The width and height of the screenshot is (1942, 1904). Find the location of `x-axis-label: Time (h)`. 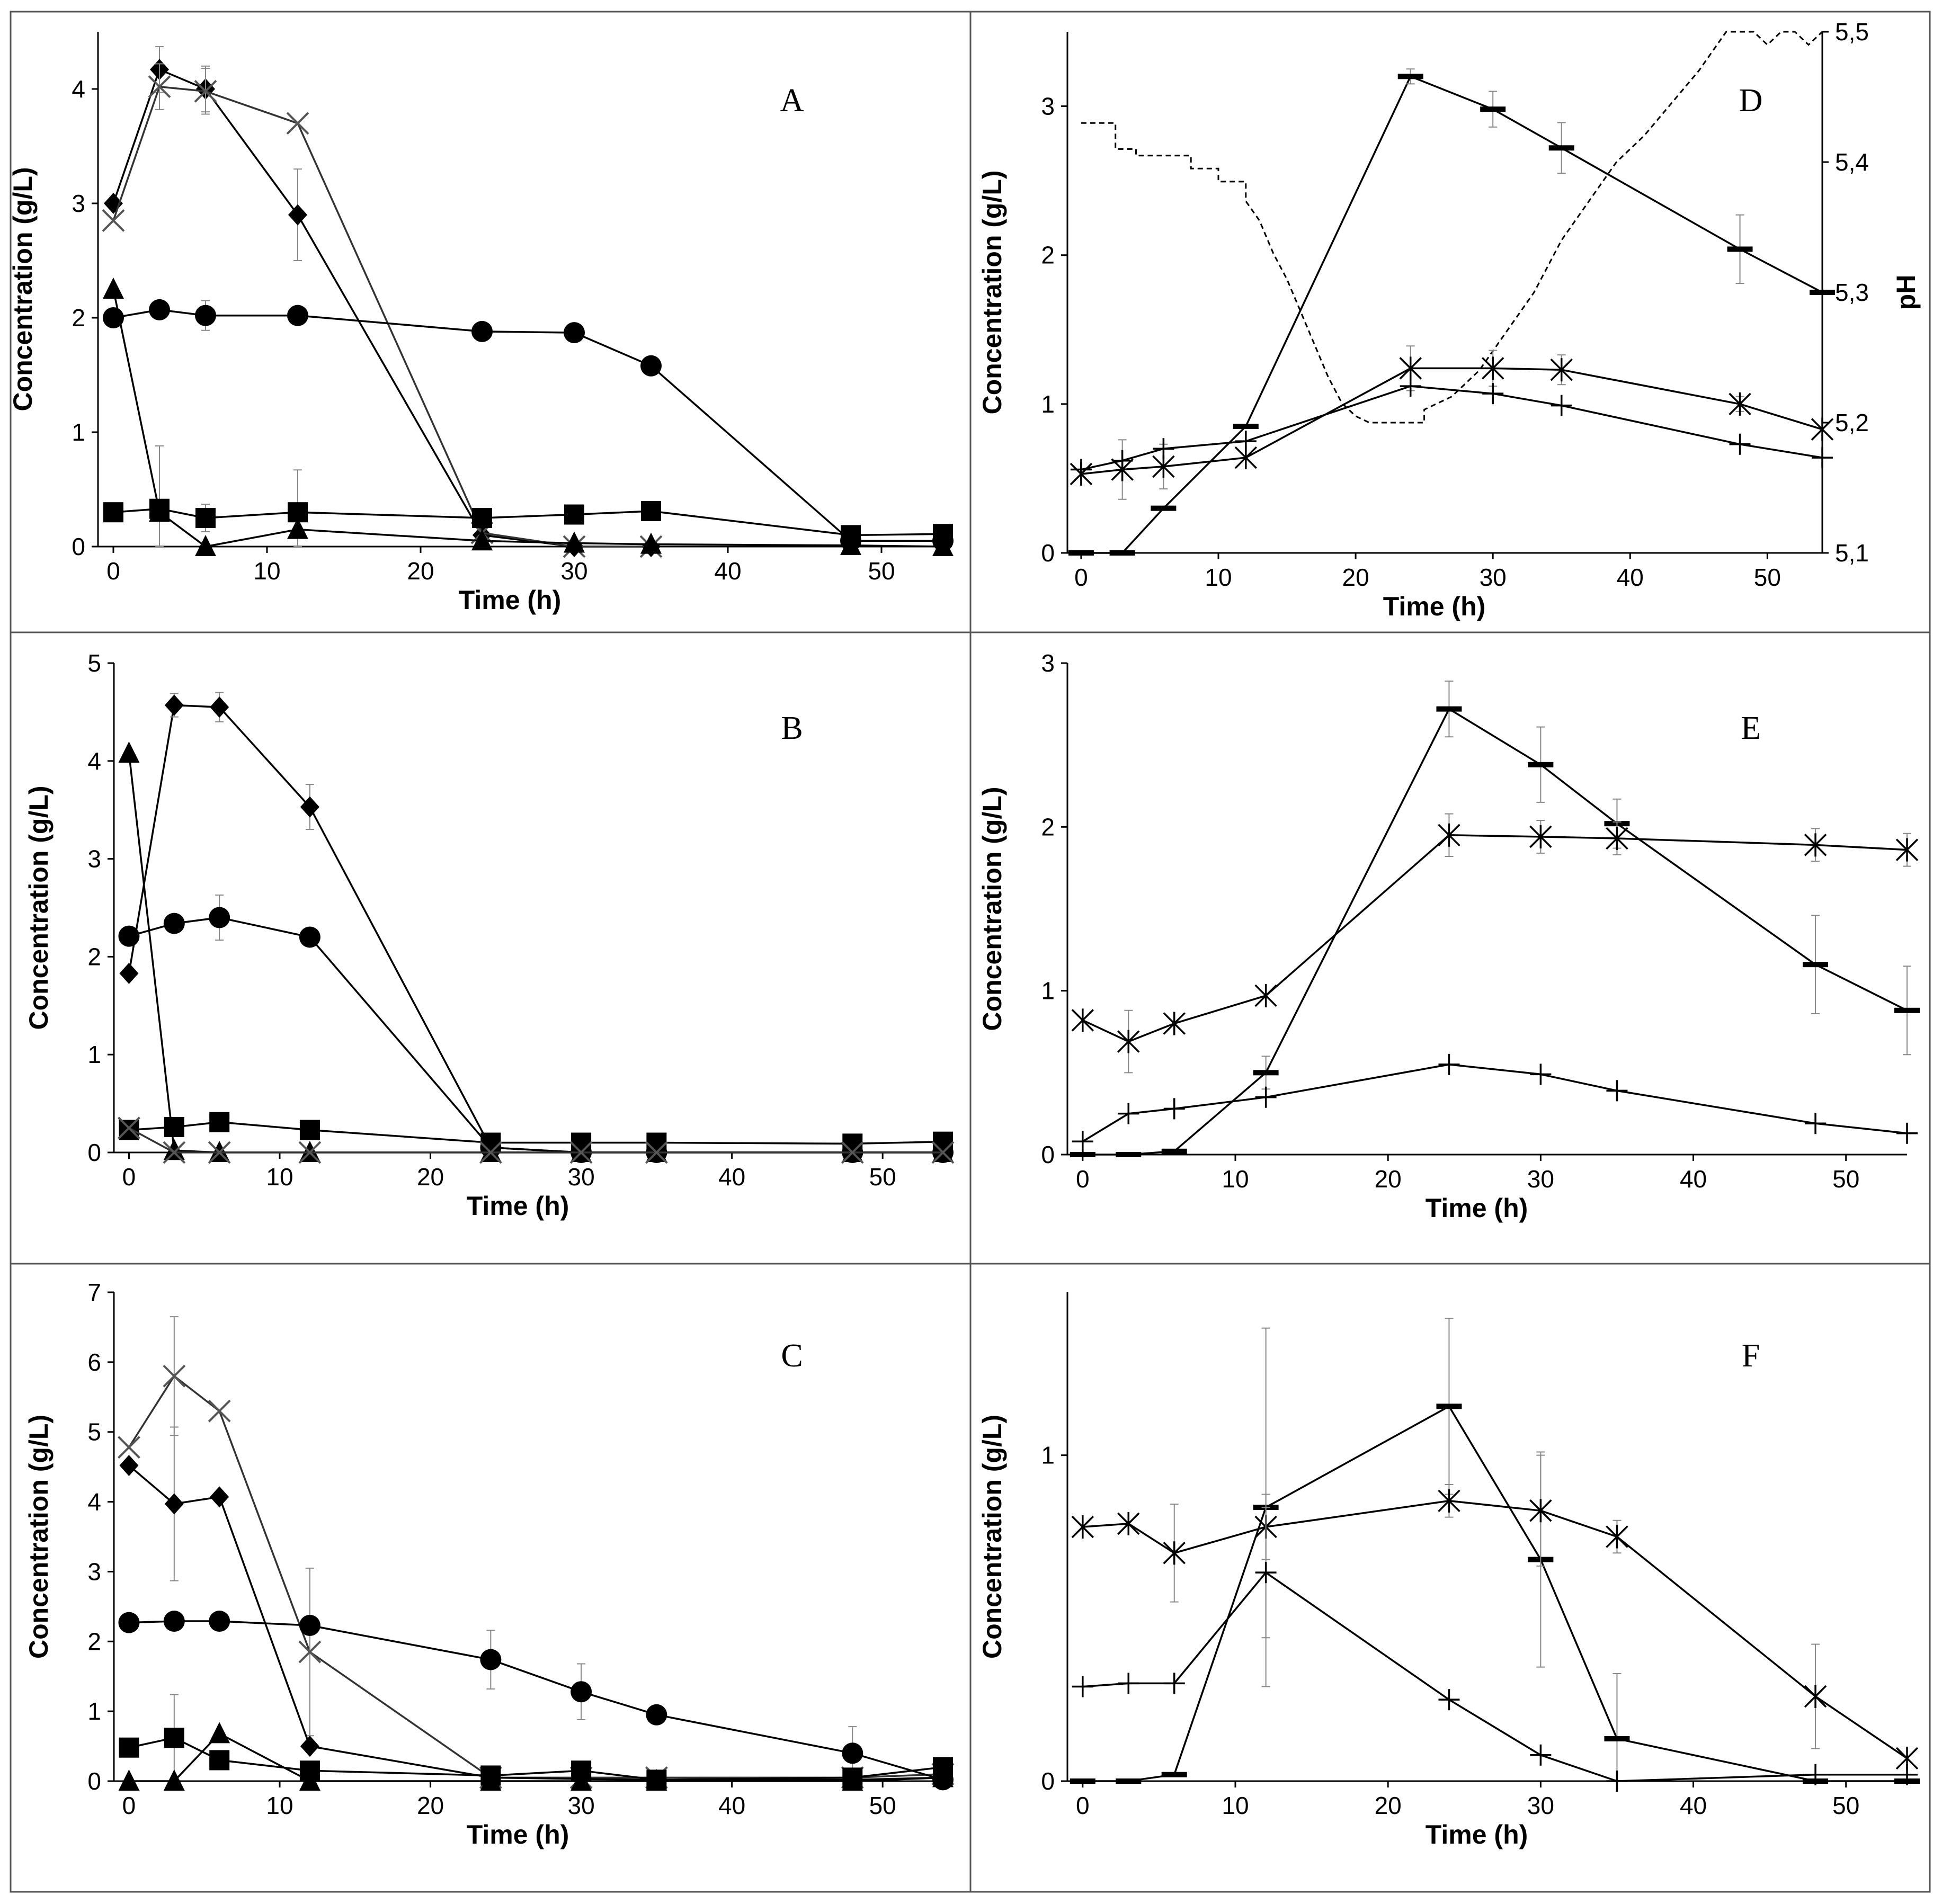

x-axis-label: Time (h) is located at coordinates (1434, 606).